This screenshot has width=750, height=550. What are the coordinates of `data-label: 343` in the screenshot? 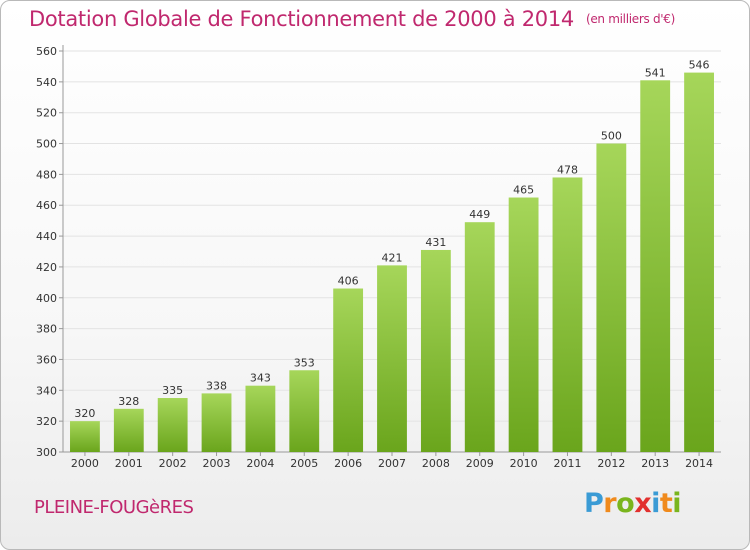 It's located at (260, 378).